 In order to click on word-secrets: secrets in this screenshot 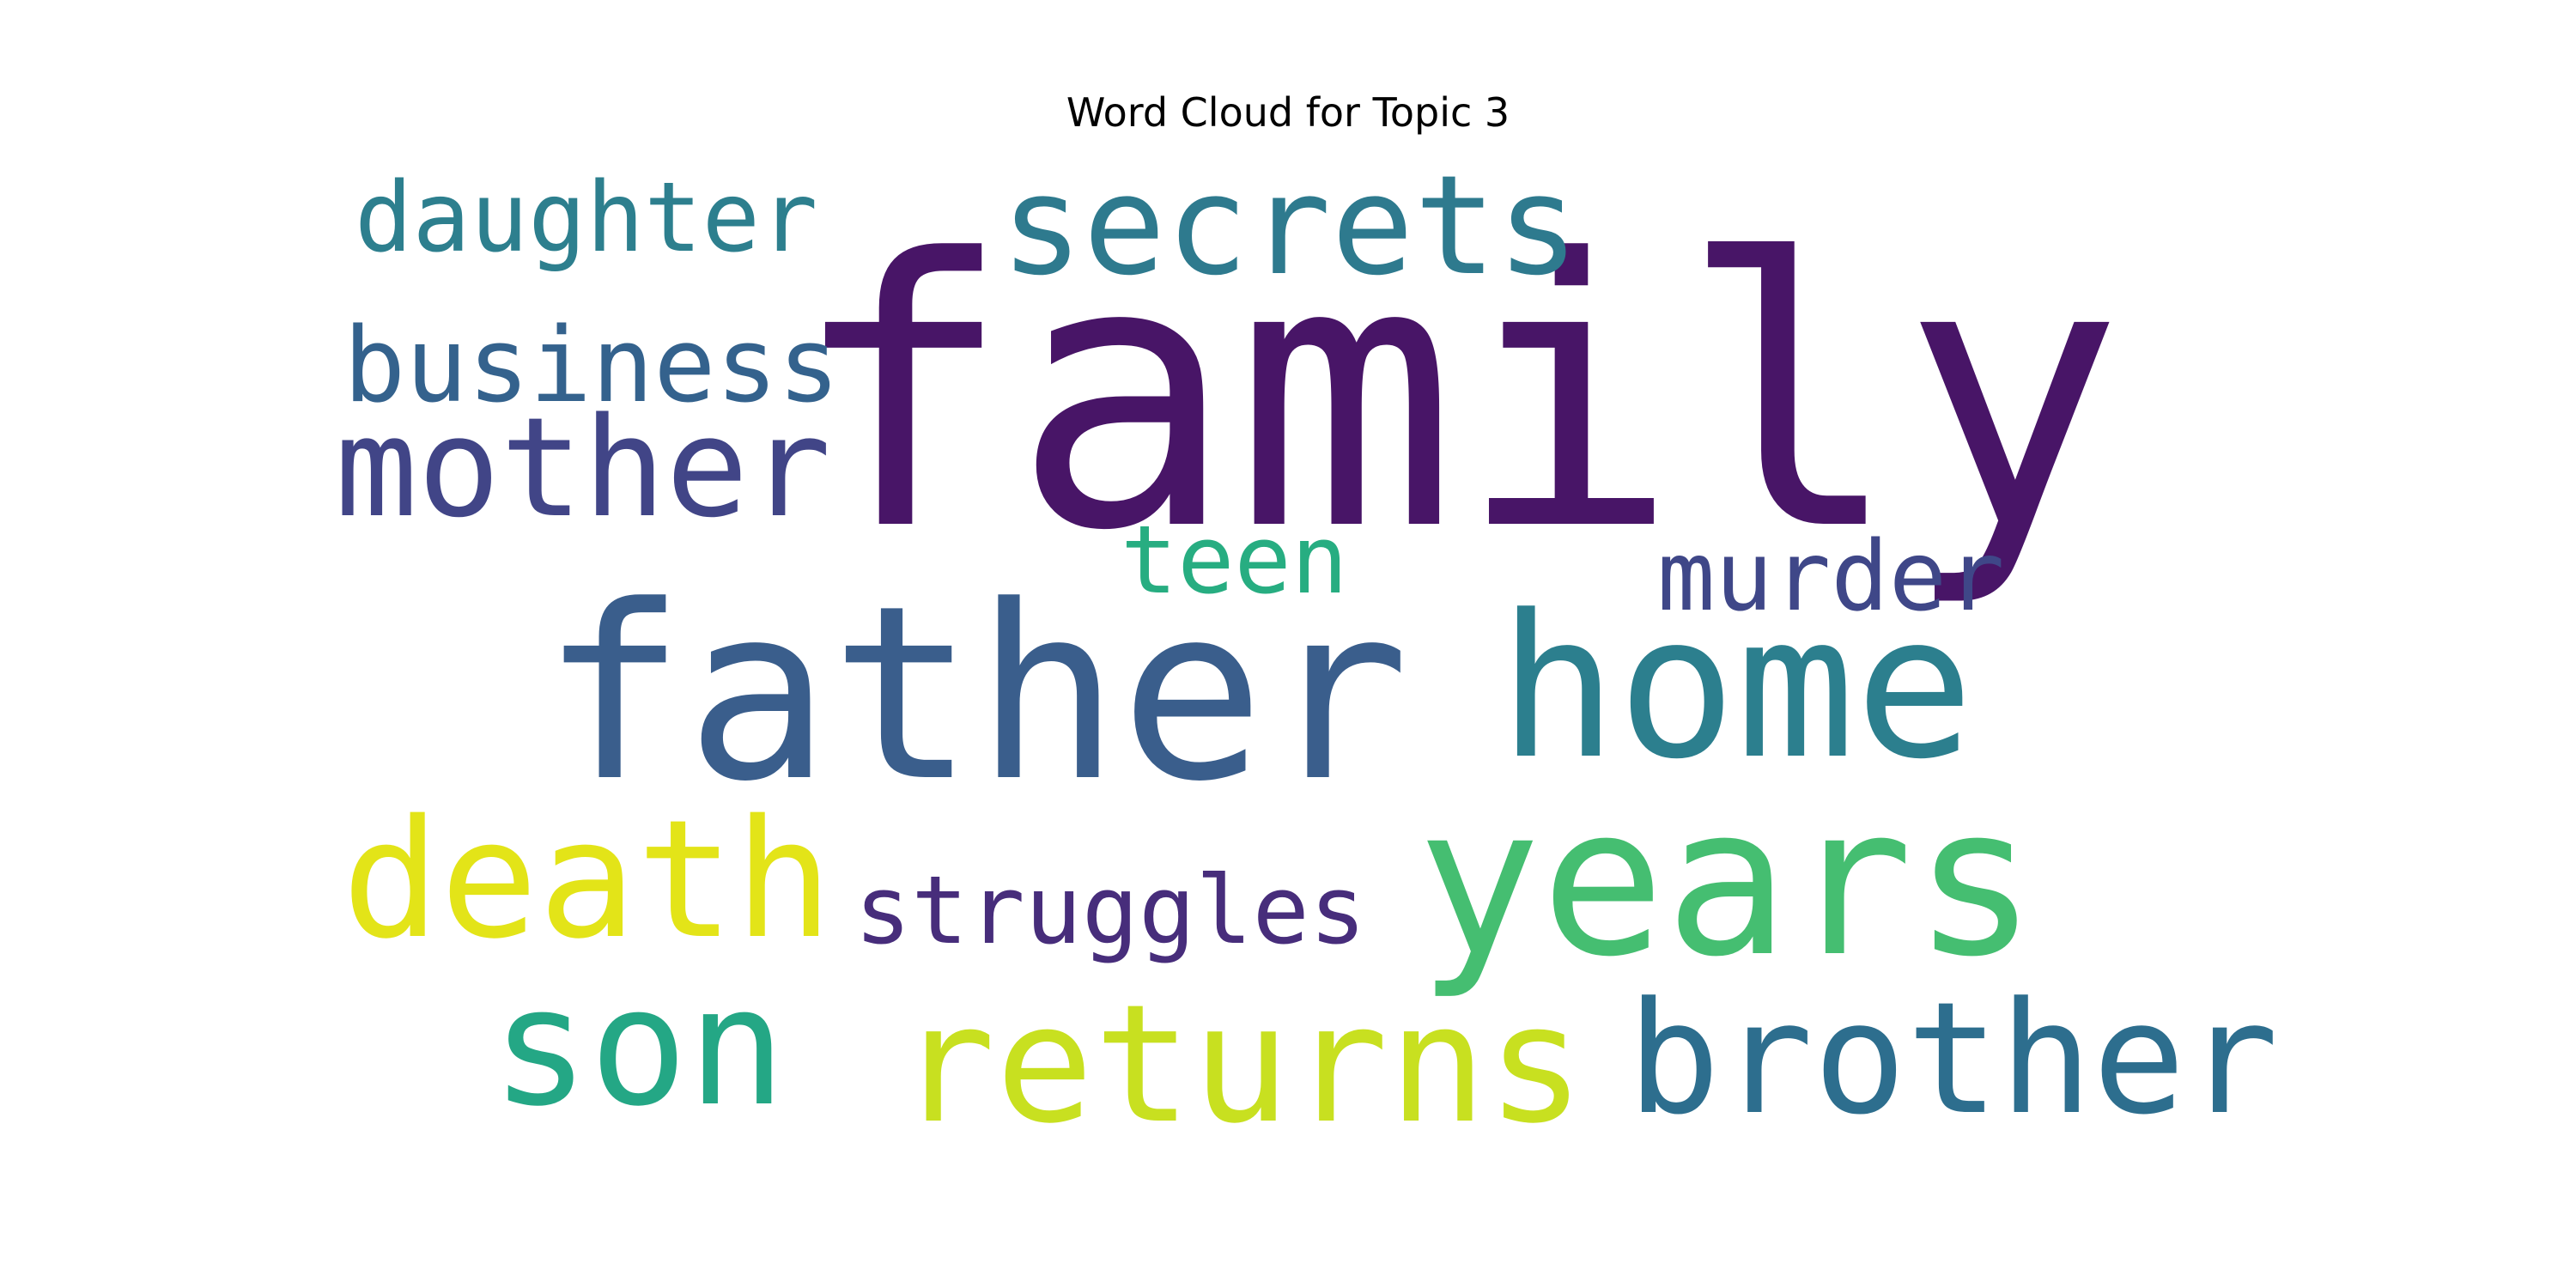, I will do `click(1290, 226)`.